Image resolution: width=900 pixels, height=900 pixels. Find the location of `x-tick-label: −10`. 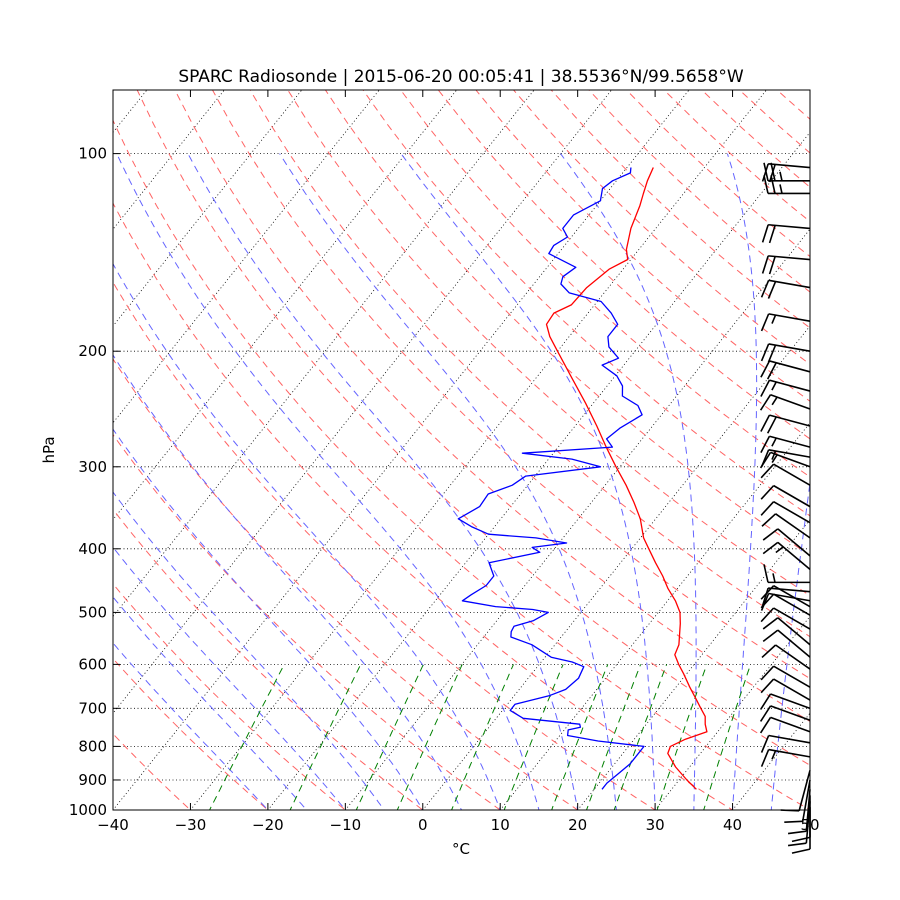

x-tick-label: −10 is located at coordinates (346, 825).